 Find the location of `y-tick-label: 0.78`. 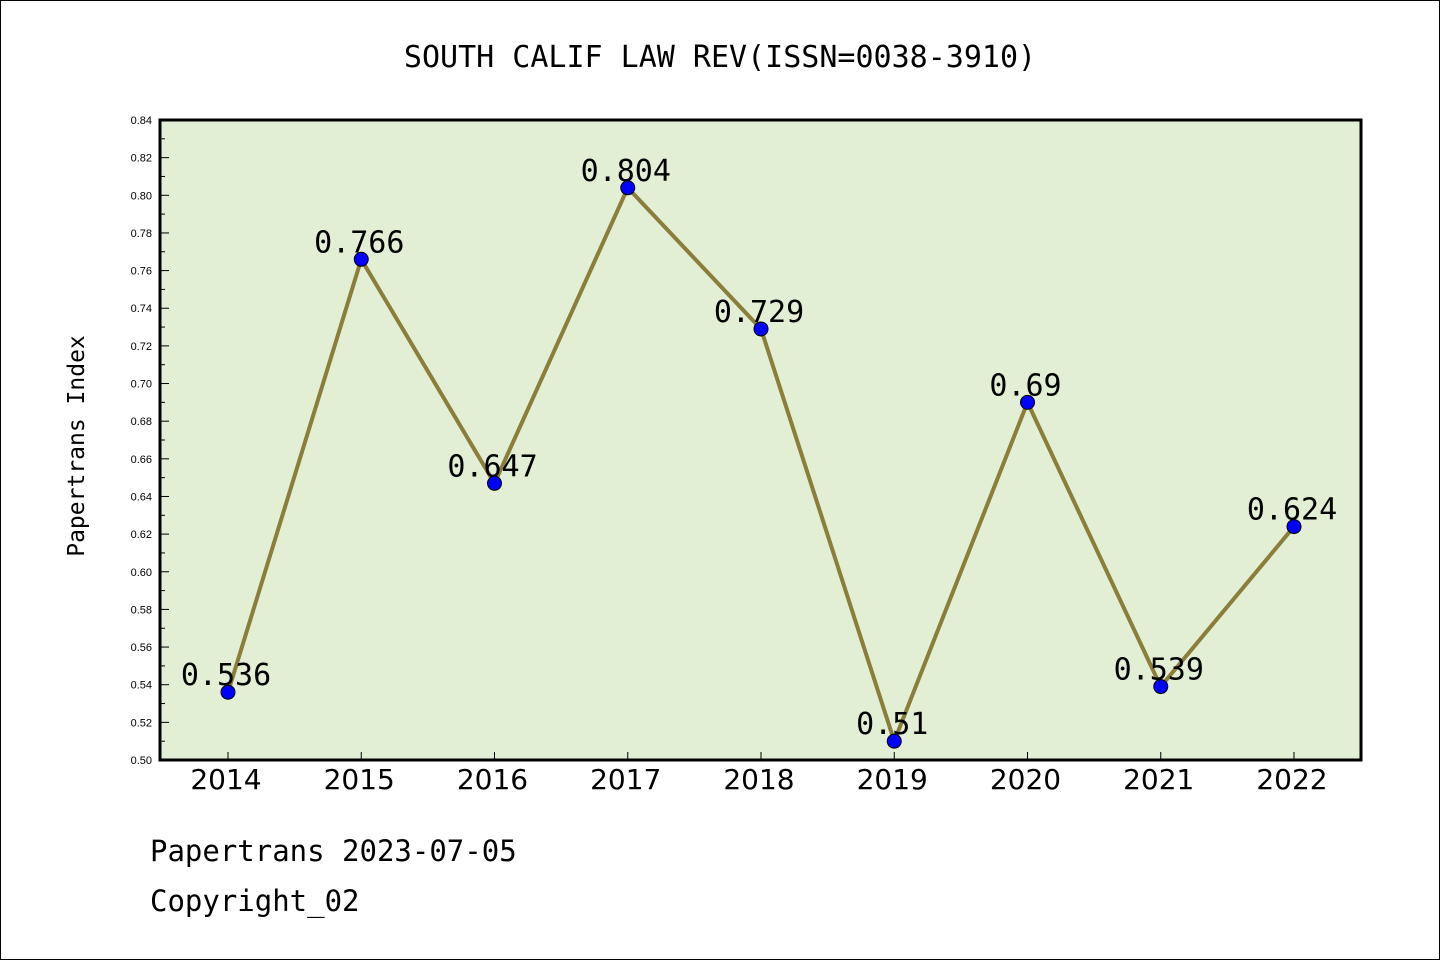

y-tick-label: 0.78 is located at coordinates (141, 234).